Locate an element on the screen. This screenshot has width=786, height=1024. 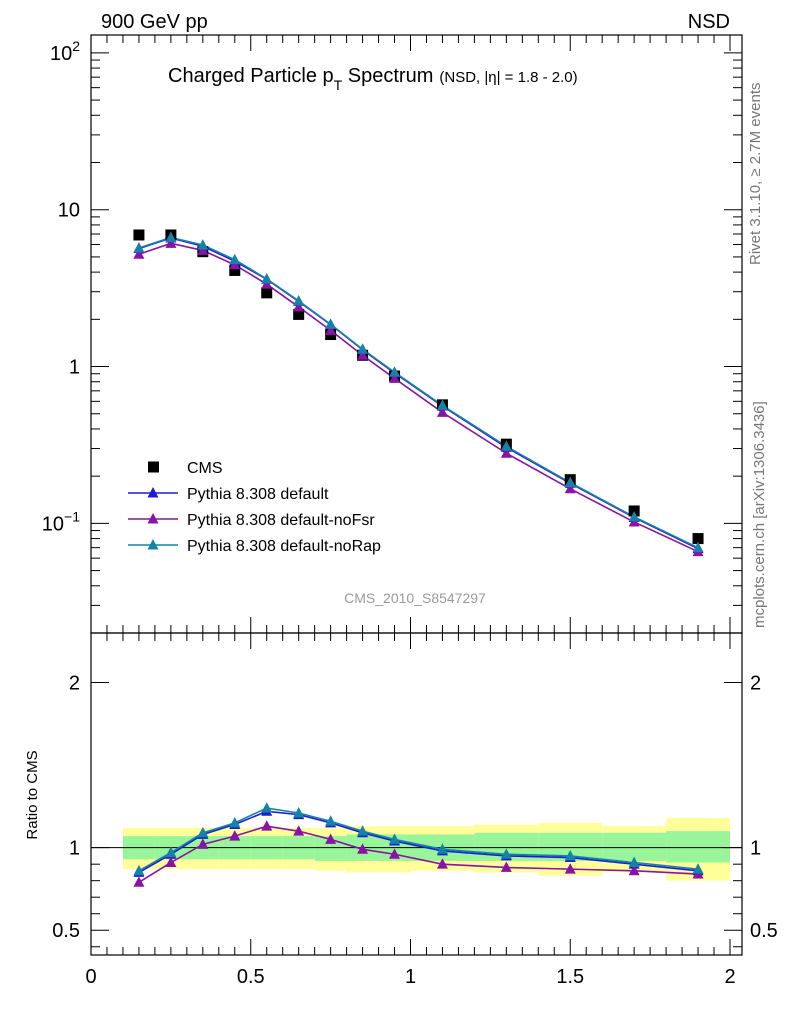
header-left-label: 900 GeV pp is located at coordinates (154, 22).